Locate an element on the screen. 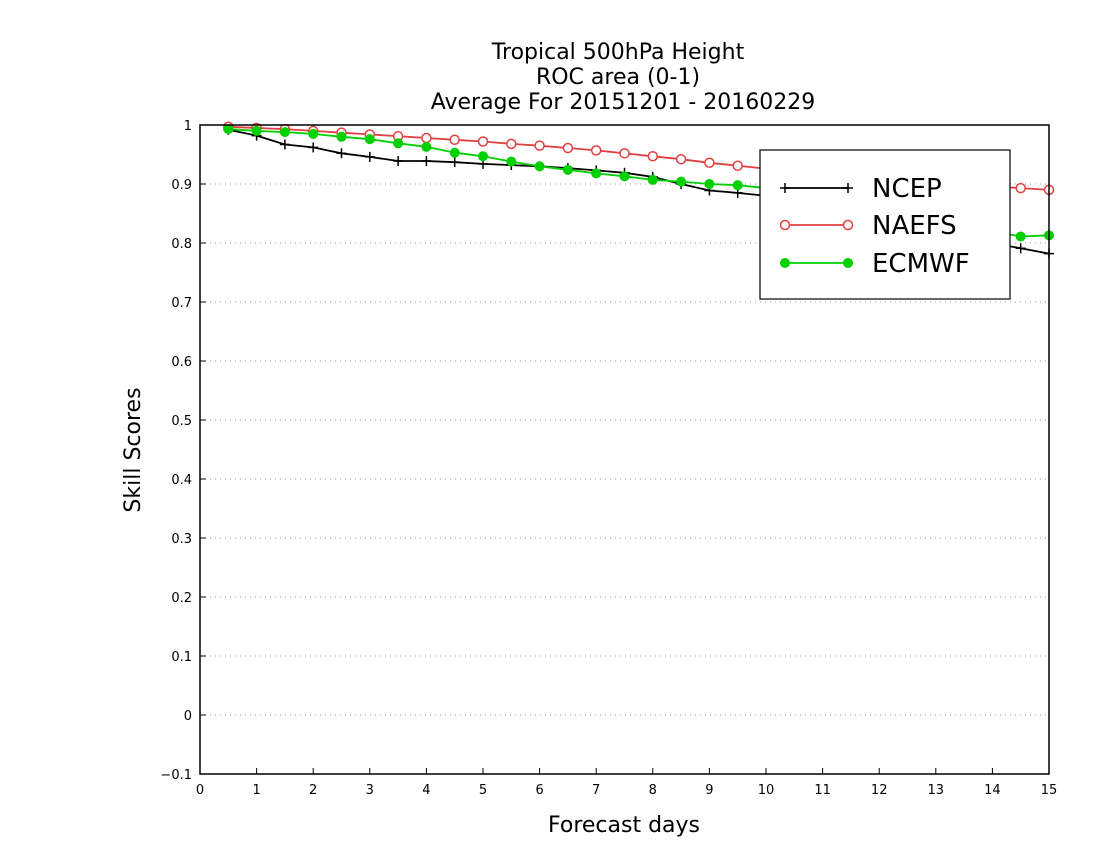 This screenshot has width=1100, height=850. x-tick-label: 12 is located at coordinates (879, 790).